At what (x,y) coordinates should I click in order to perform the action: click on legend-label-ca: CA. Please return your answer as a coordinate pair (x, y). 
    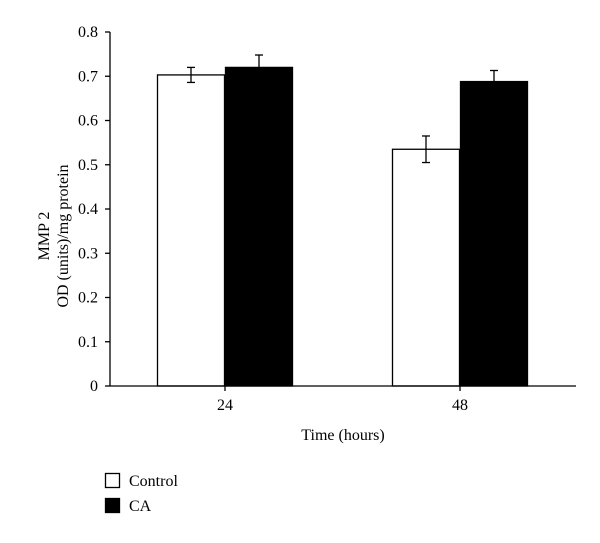
    Looking at the image, I should click on (140, 506).